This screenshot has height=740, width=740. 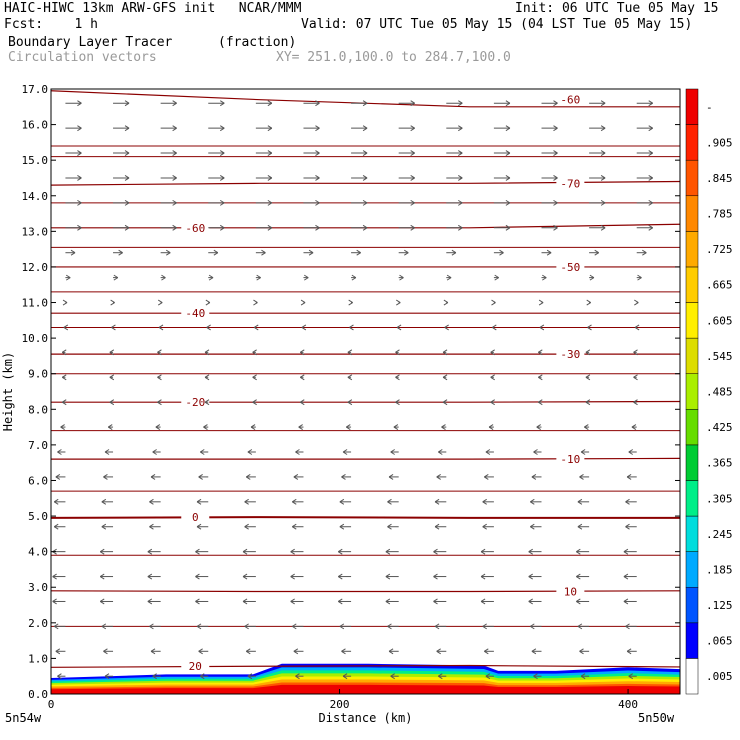 What do you see at coordinates (8, 391) in the screenshot?
I see `y-axis-title: Height (km)` at bounding box center [8, 391].